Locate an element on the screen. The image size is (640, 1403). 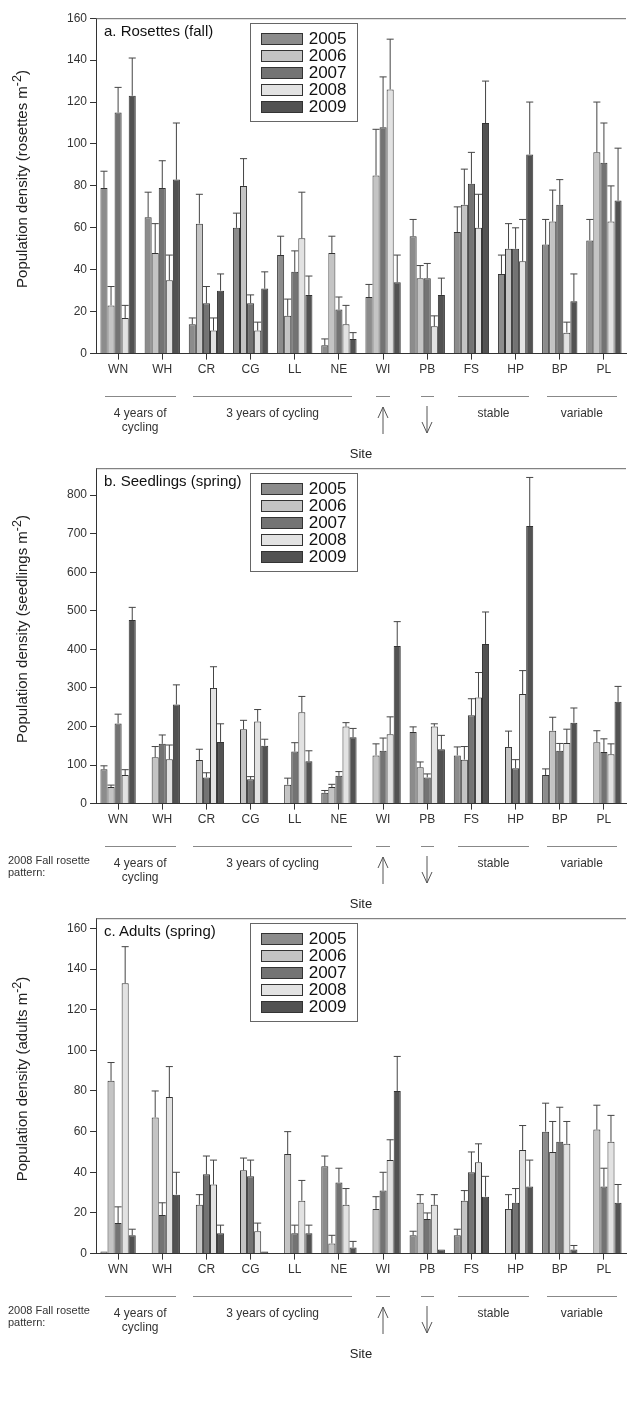
y-tick-label: 500 is located at coordinates (77, 610).